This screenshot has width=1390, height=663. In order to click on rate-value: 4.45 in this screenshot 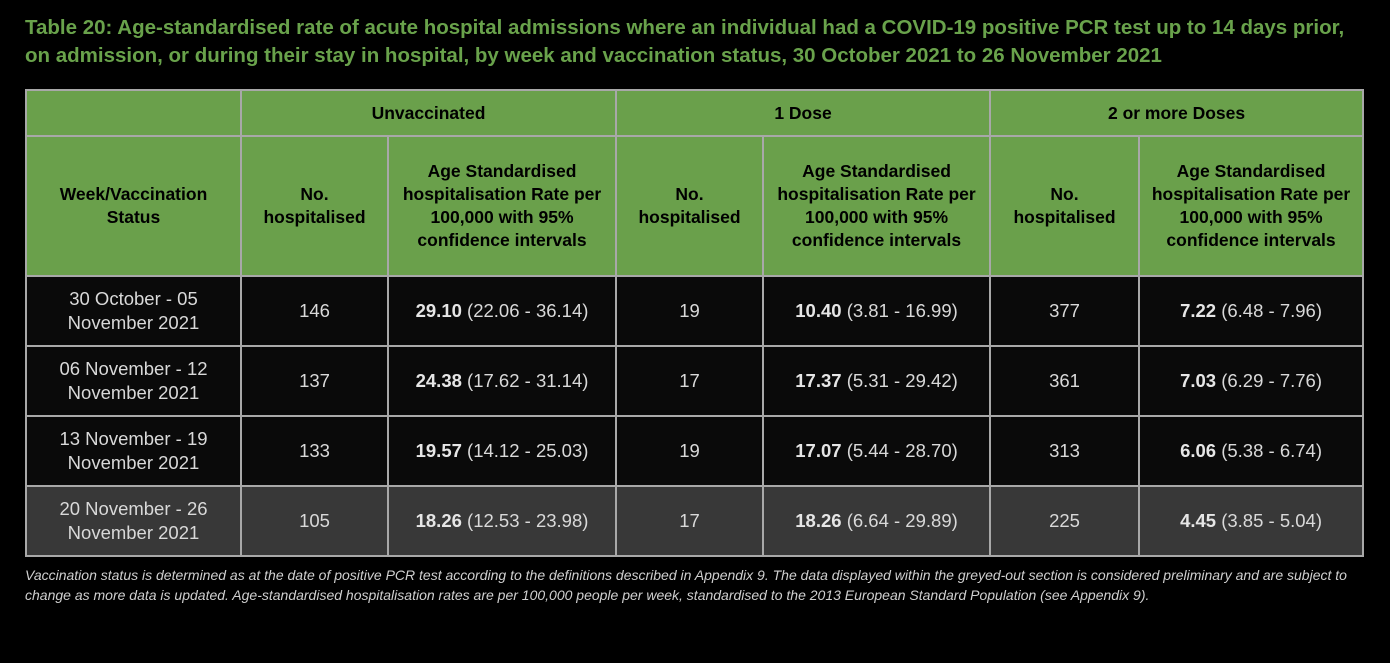, I will do `click(1198, 521)`.